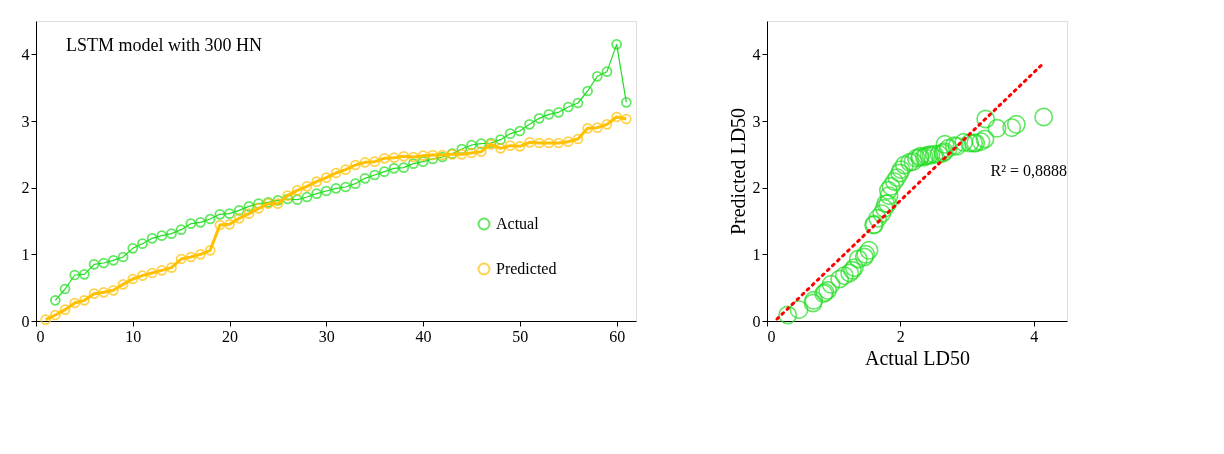 The image size is (1224, 454). I want to click on legend-label: Actual, so click(518, 223).